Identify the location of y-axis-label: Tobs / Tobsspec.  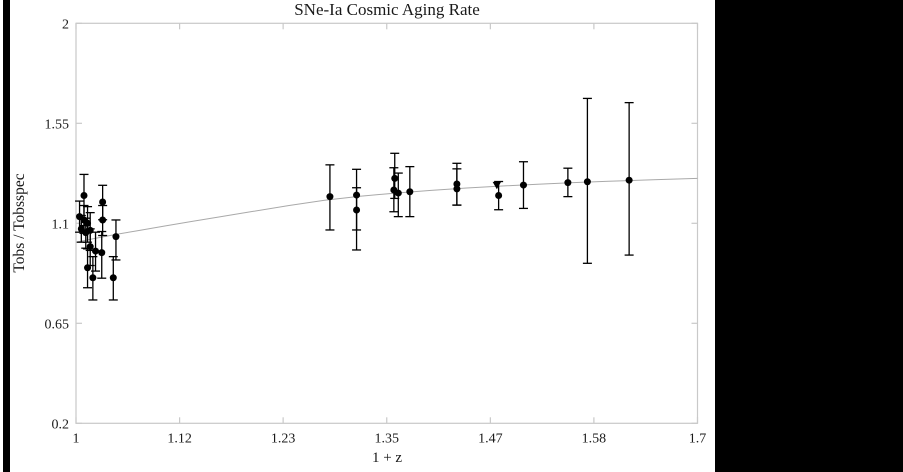
(19, 223).